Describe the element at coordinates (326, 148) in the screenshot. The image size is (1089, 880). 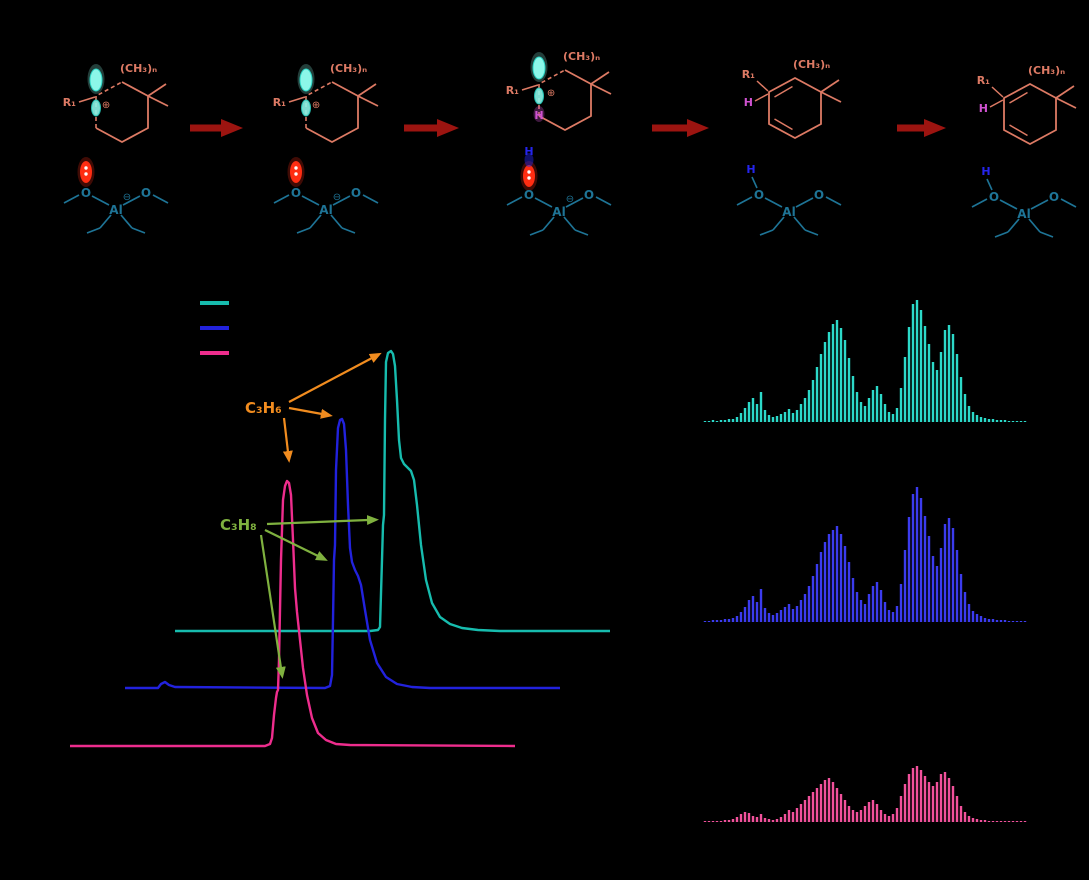
I see `mechanism-stage-2: (CH₃)ₙ R₁ ⊕ O O Al ⊖` at that location.